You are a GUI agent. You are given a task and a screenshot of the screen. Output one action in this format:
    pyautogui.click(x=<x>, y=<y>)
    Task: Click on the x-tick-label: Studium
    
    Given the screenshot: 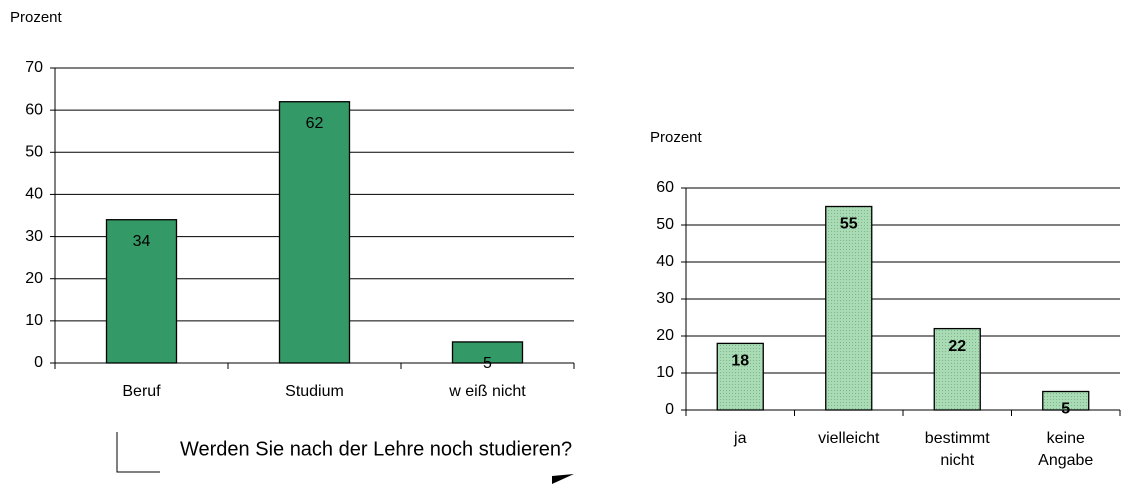 What is the action you would take?
    pyautogui.click(x=314, y=391)
    